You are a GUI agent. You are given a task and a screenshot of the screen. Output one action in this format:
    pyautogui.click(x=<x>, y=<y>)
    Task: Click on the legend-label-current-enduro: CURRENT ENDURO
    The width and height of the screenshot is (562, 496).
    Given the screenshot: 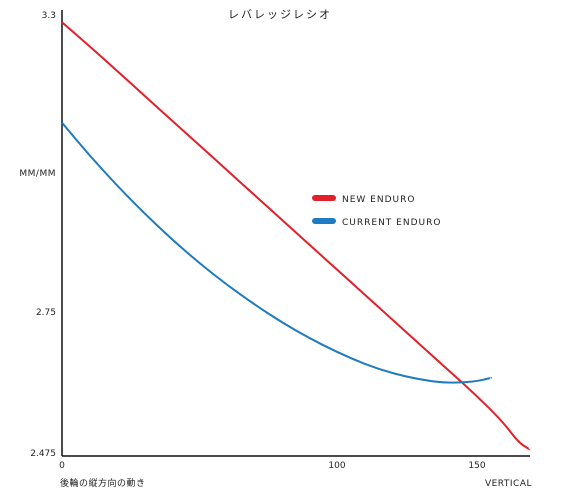 What is the action you would take?
    pyautogui.click(x=391, y=223)
    